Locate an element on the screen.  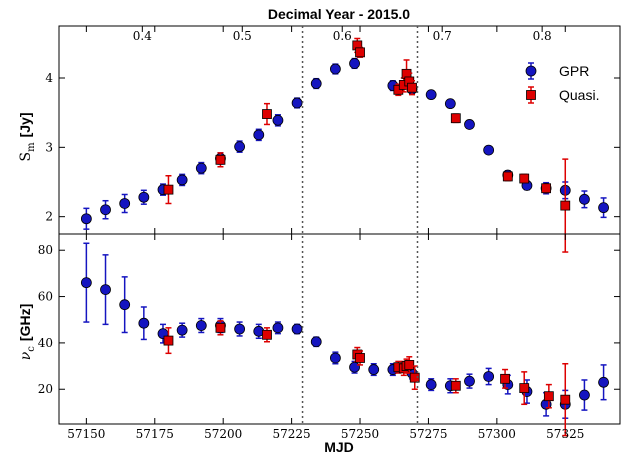
top-tick-label: 0.5 is located at coordinates (242, 36).